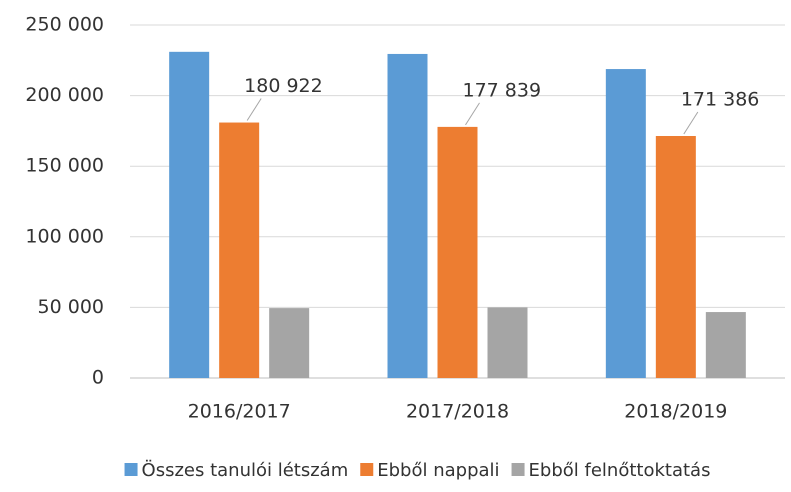  Describe the element at coordinates (64, 236) in the screenshot. I see `y-tick-label: 100 000` at that location.